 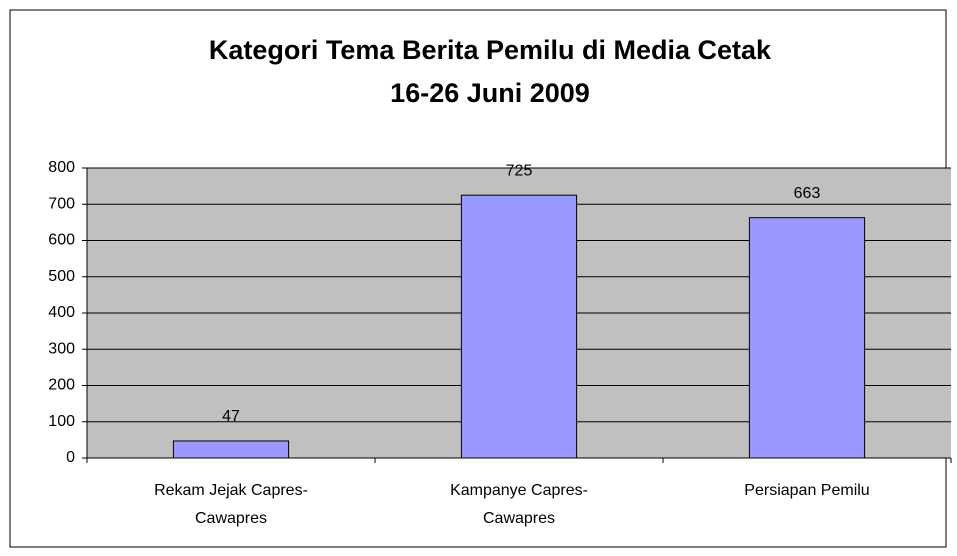 I want to click on x-tick-label: Kampanye Capres-Cawapres, so click(x=519, y=504).